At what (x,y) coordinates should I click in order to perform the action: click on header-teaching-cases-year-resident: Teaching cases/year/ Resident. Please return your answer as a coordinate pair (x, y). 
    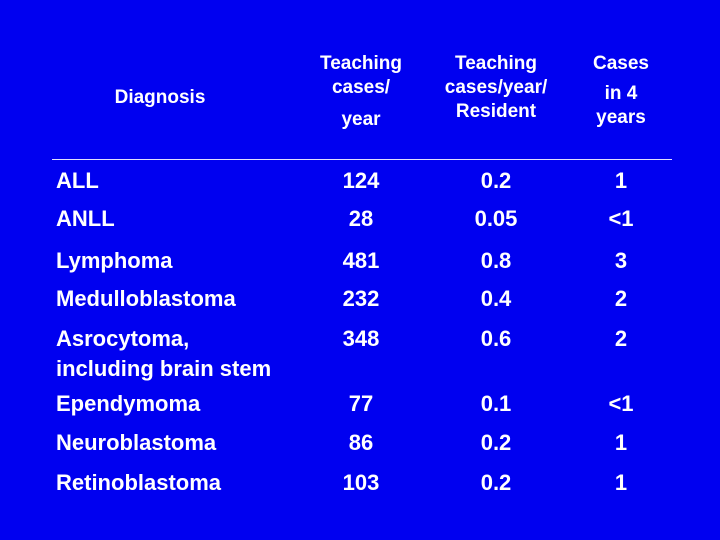
    Looking at the image, I should click on (496, 88).